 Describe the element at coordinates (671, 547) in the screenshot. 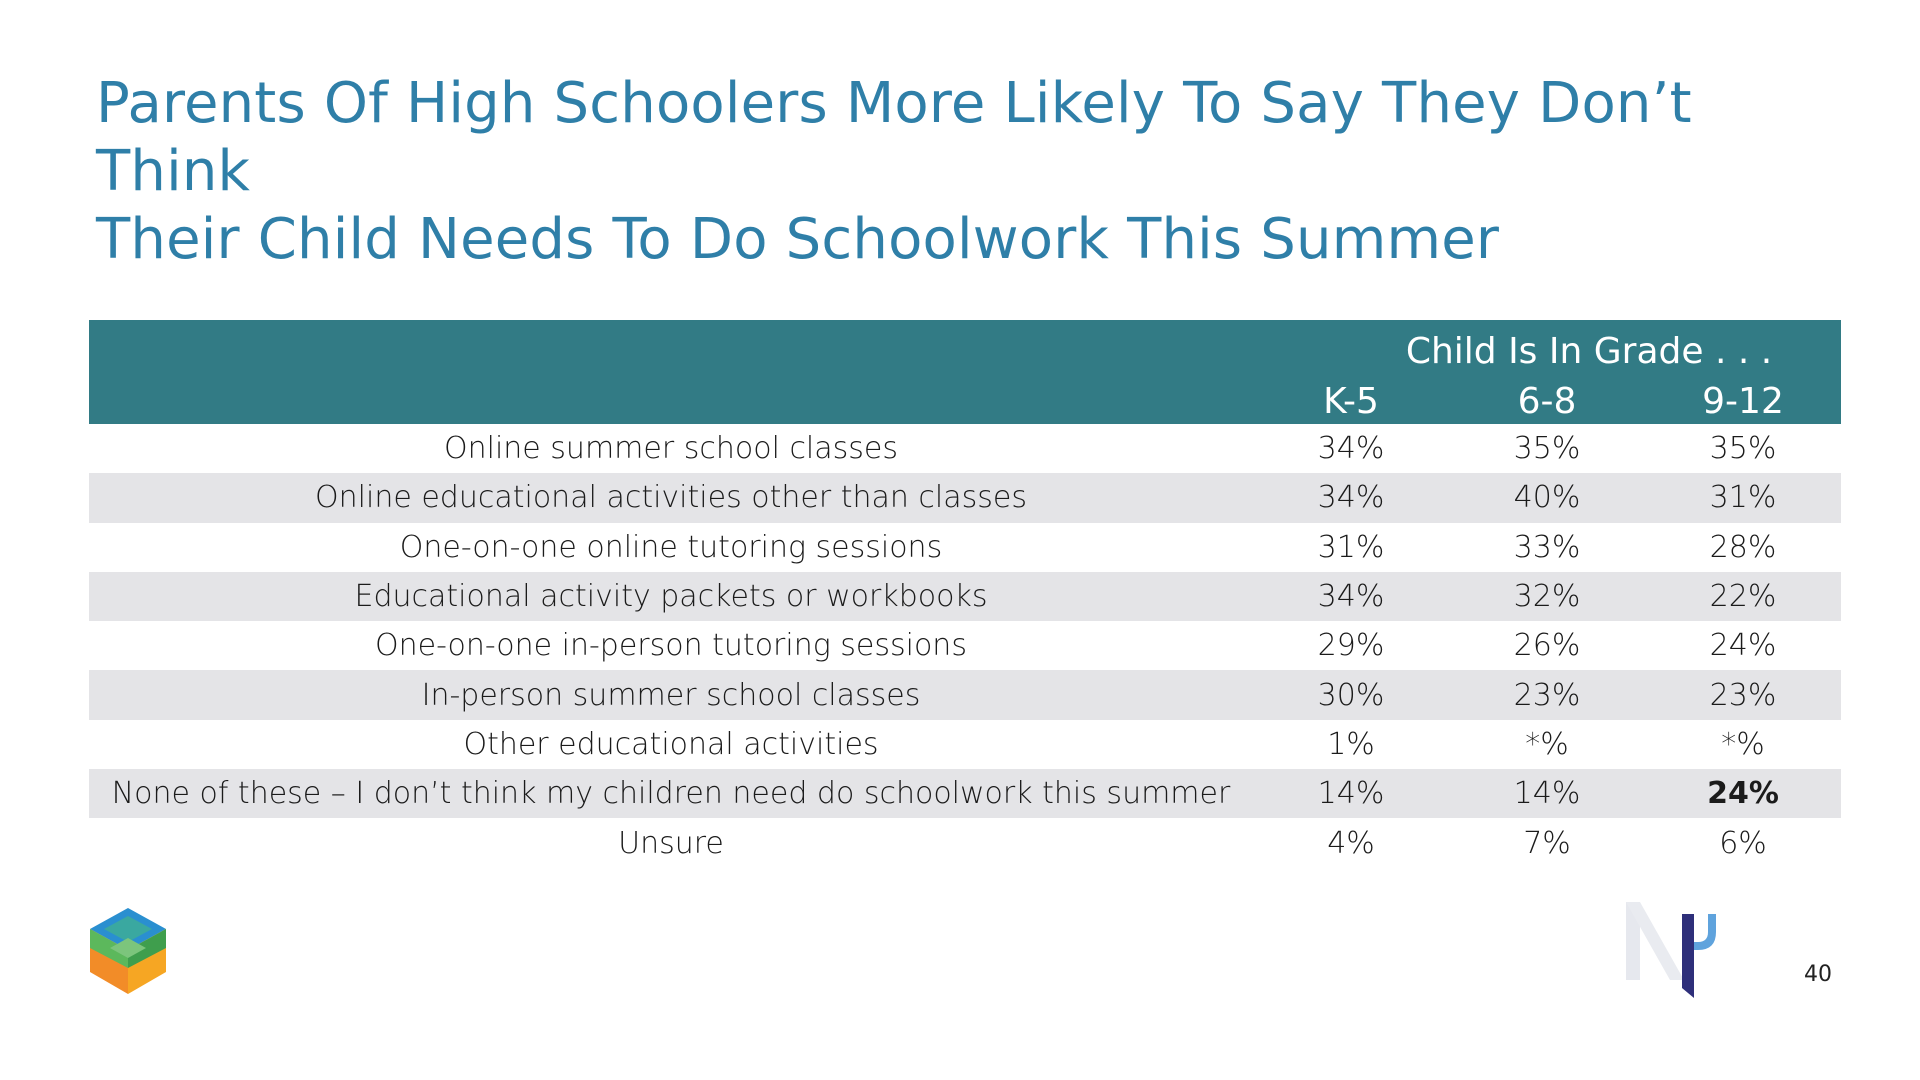

I see `row-label: One-on-one online tutoring sessions` at that location.